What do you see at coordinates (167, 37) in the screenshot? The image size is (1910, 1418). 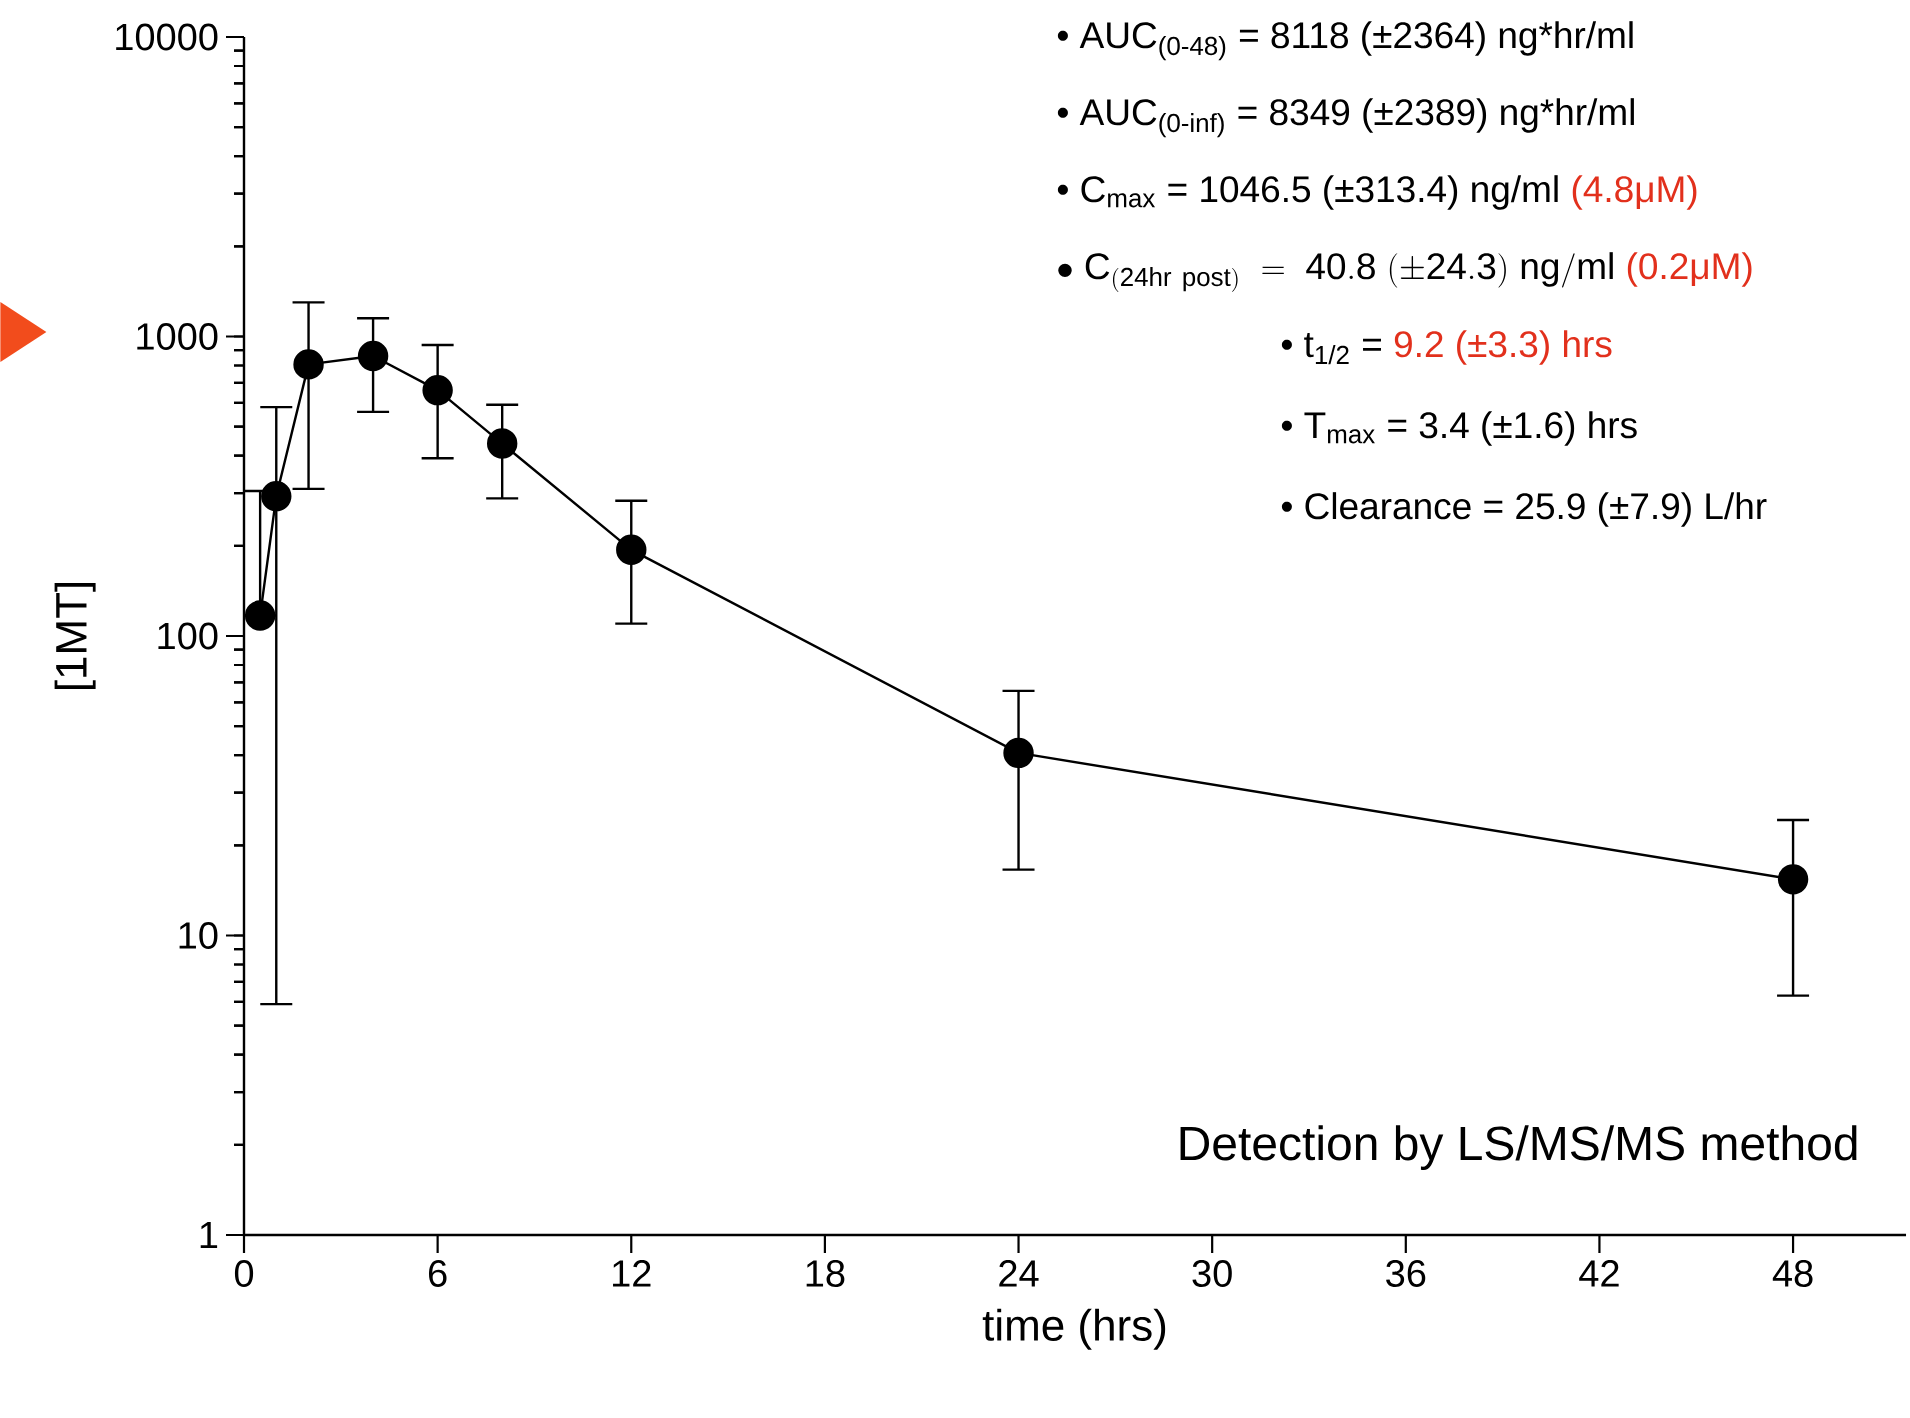 I see `y-tick-label: 10000` at bounding box center [167, 37].